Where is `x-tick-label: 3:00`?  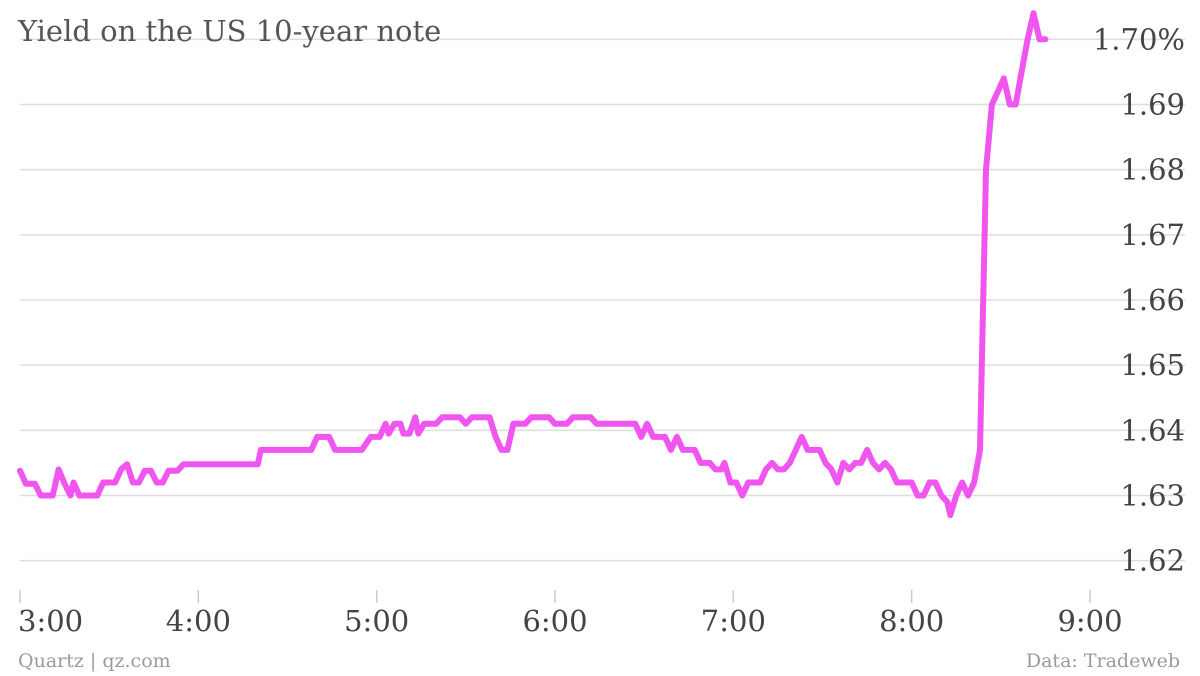
x-tick-label: 3:00 is located at coordinates (50, 621).